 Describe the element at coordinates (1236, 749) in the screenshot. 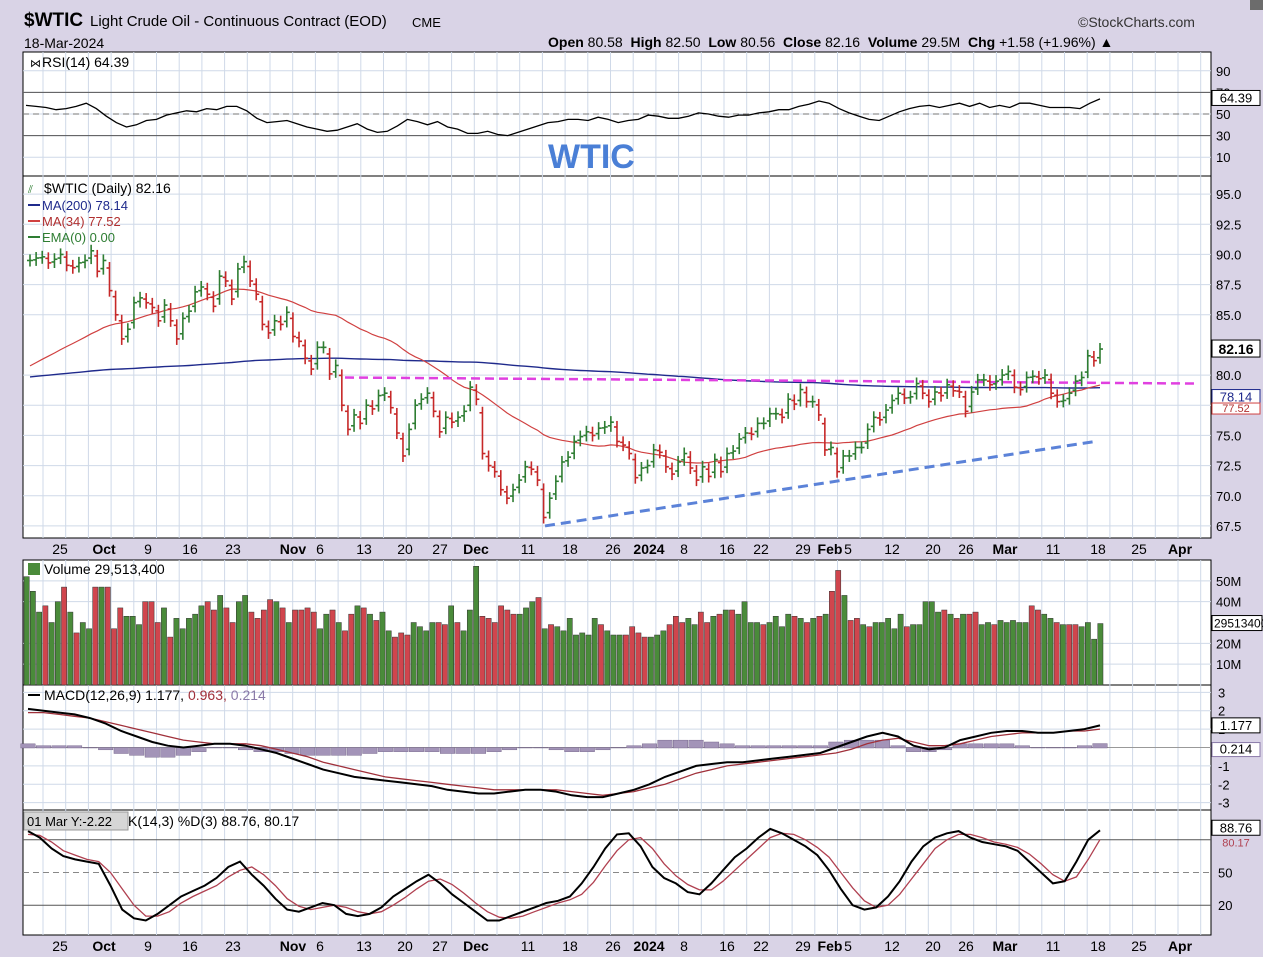

I see `hist-last-label: 0.214` at that location.